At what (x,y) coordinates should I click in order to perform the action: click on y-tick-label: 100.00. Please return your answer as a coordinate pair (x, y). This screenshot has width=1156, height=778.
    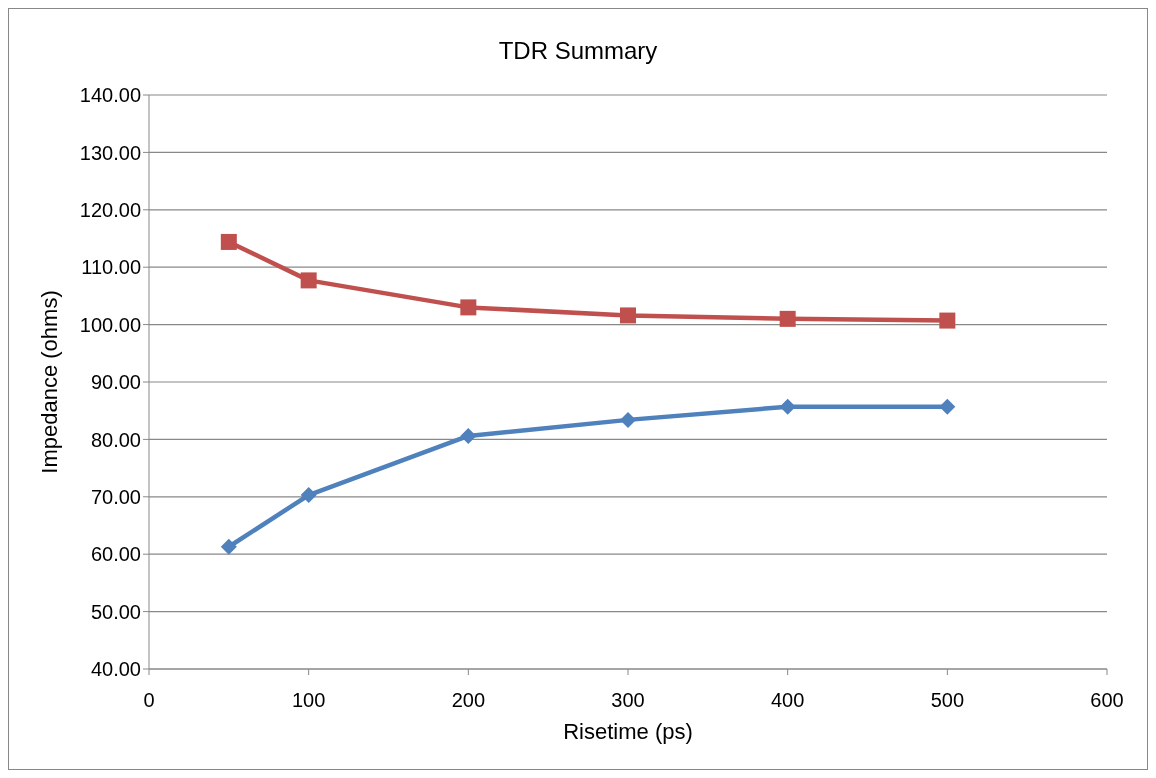
    Looking at the image, I should click on (110, 324).